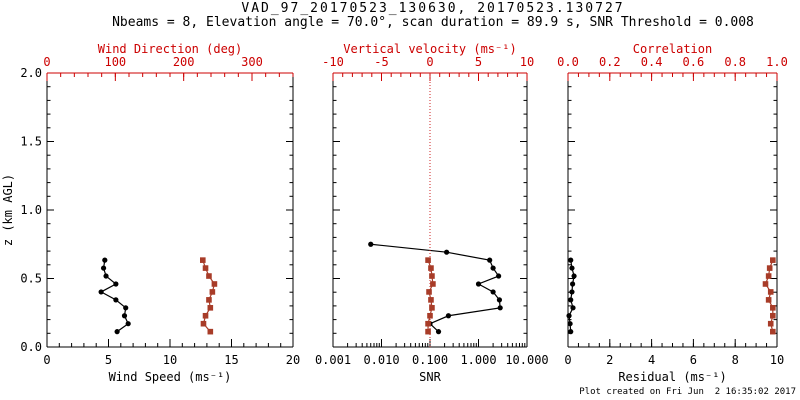 The height and width of the screenshot is (400, 800). I want to click on svg-text: 8, so click(735, 360).